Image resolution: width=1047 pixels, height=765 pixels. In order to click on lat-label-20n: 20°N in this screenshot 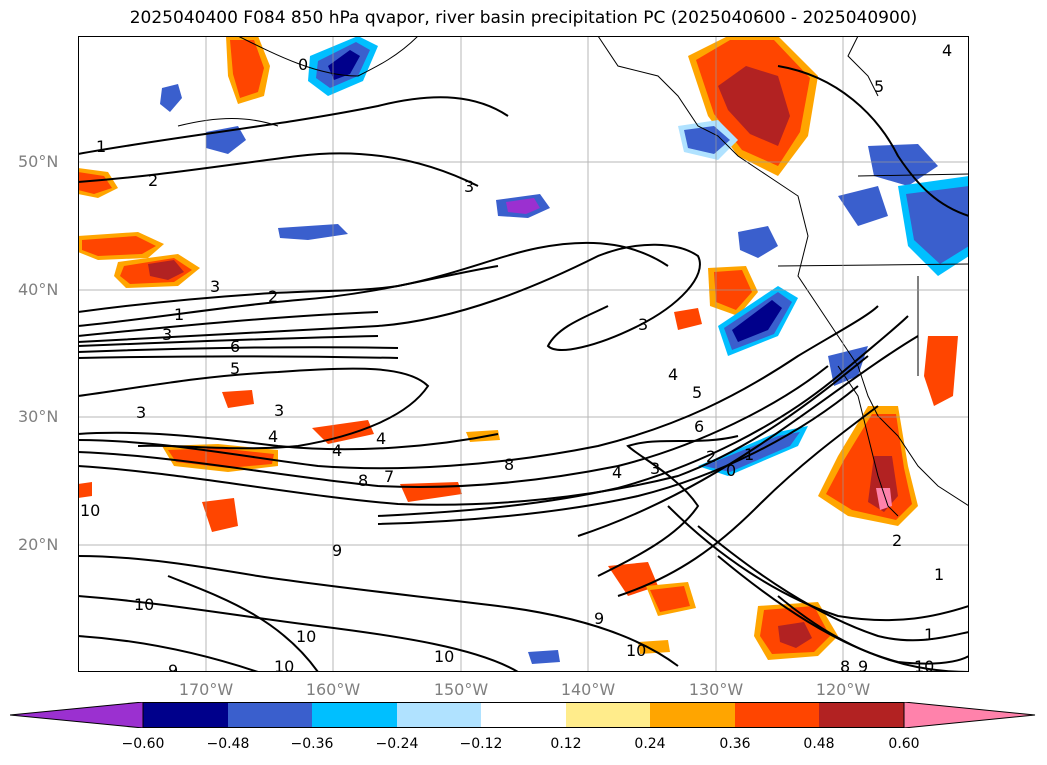, I will do `click(38, 544)`.